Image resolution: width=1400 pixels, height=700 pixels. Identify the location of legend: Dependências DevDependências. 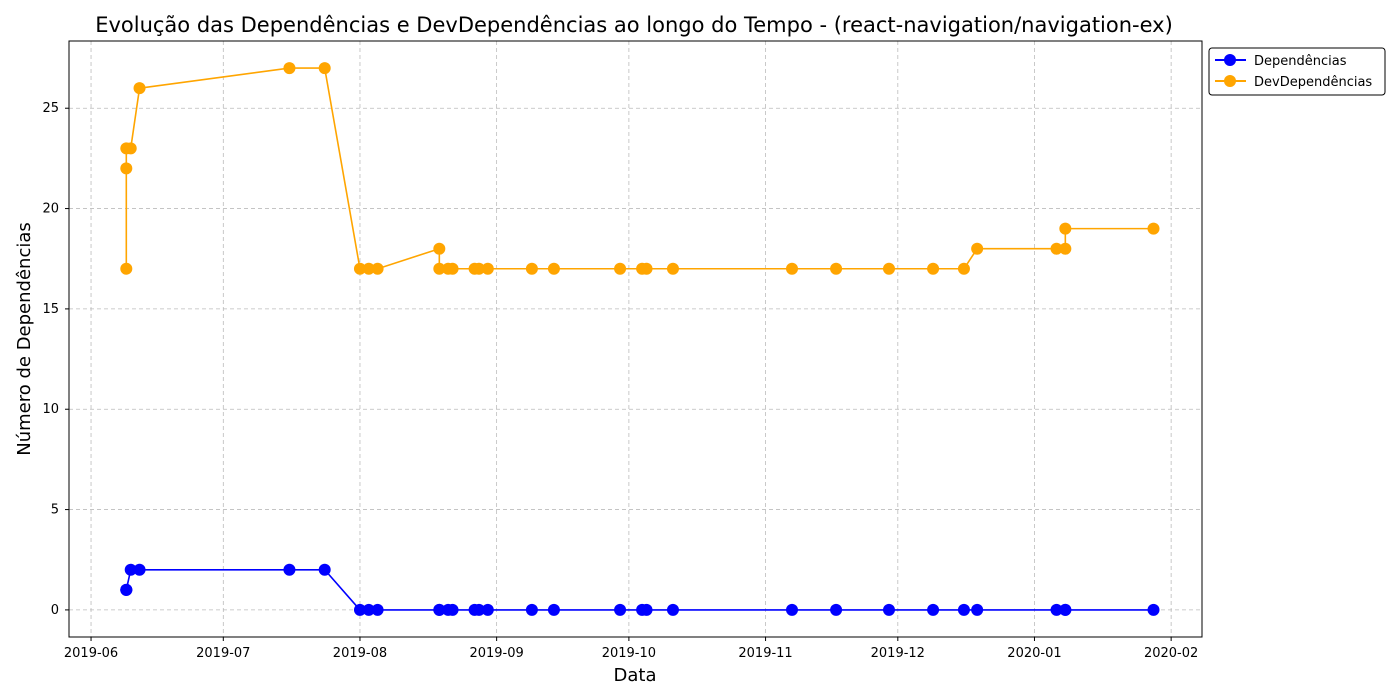
(1297, 71).